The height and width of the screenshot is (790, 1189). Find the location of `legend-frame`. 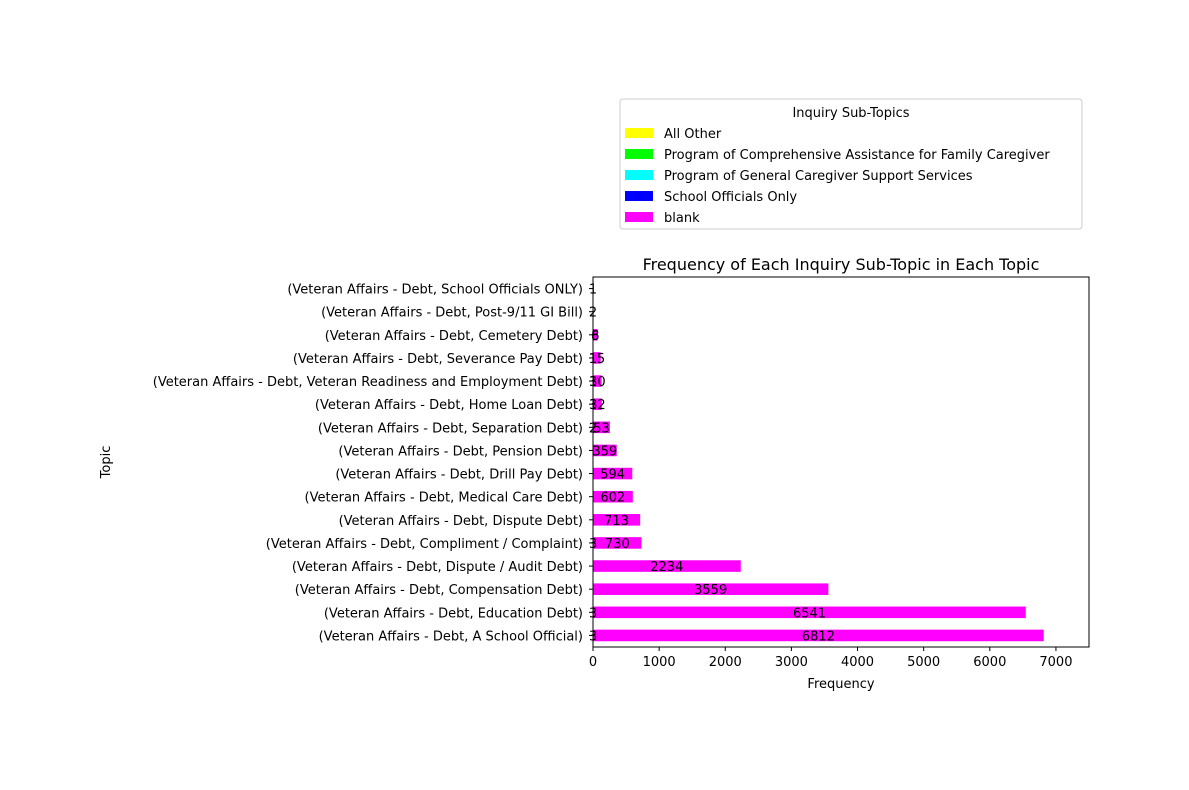

legend-frame is located at coordinates (851, 164).